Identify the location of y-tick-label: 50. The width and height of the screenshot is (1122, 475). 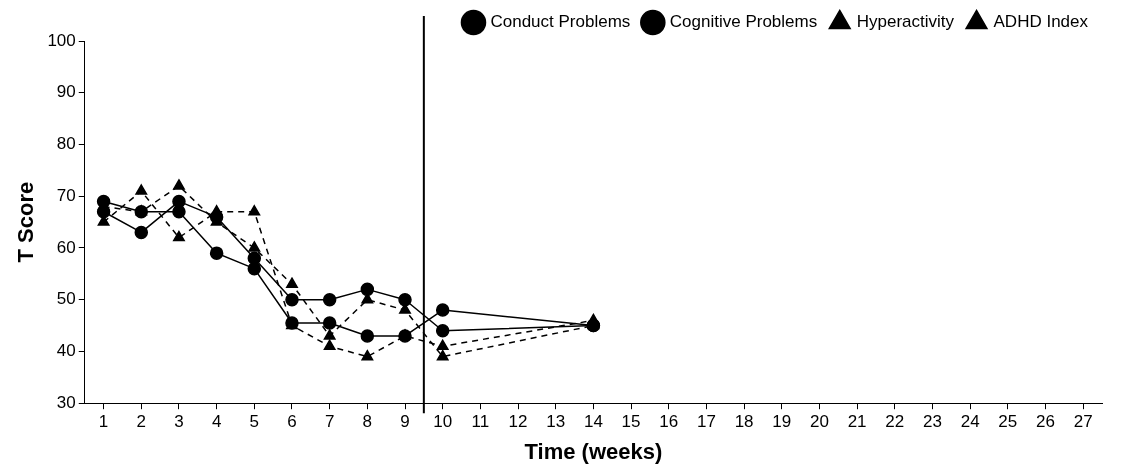
(66, 299).